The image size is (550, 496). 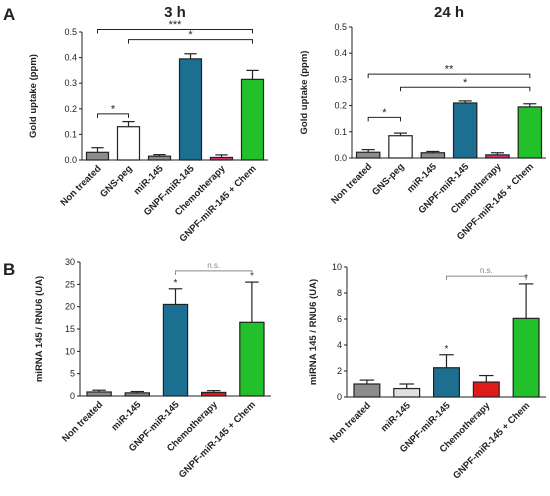 I want to click on y-tick-label: 25, so click(x=70, y=284).